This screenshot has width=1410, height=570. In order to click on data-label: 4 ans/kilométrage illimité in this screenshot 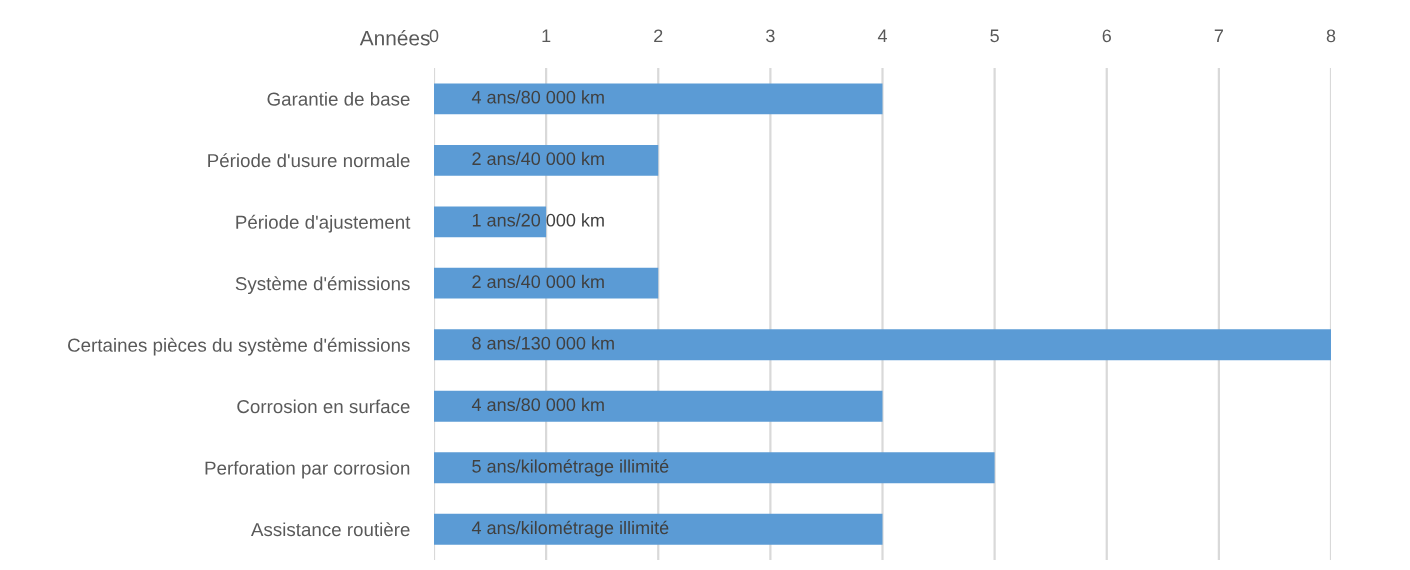, I will do `click(570, 529)`.